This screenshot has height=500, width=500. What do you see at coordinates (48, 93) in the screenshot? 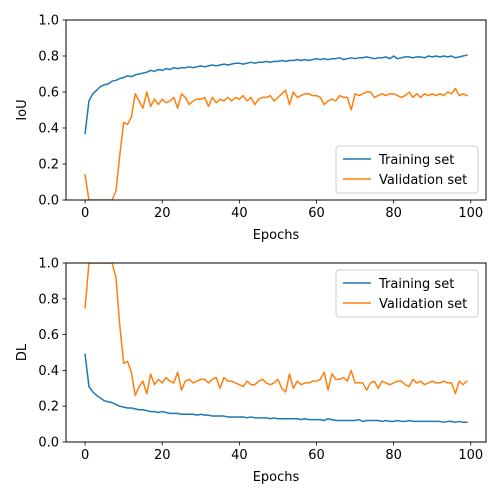
I see `iou-y-tick-label: 0.6` at bounding box center [48, 93].